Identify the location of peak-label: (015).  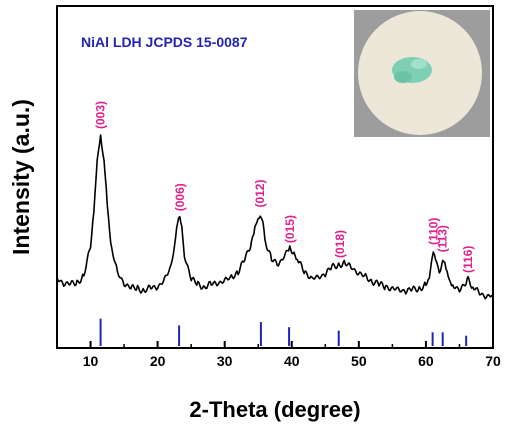
(290, 229).